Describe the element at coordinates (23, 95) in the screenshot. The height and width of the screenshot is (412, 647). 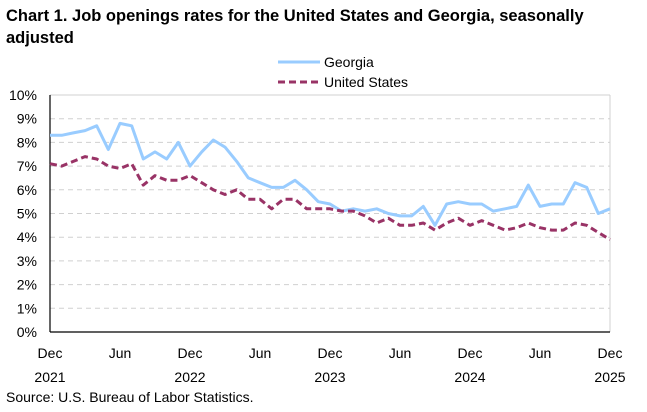
I see `y-tick-label: 10%` at that location.